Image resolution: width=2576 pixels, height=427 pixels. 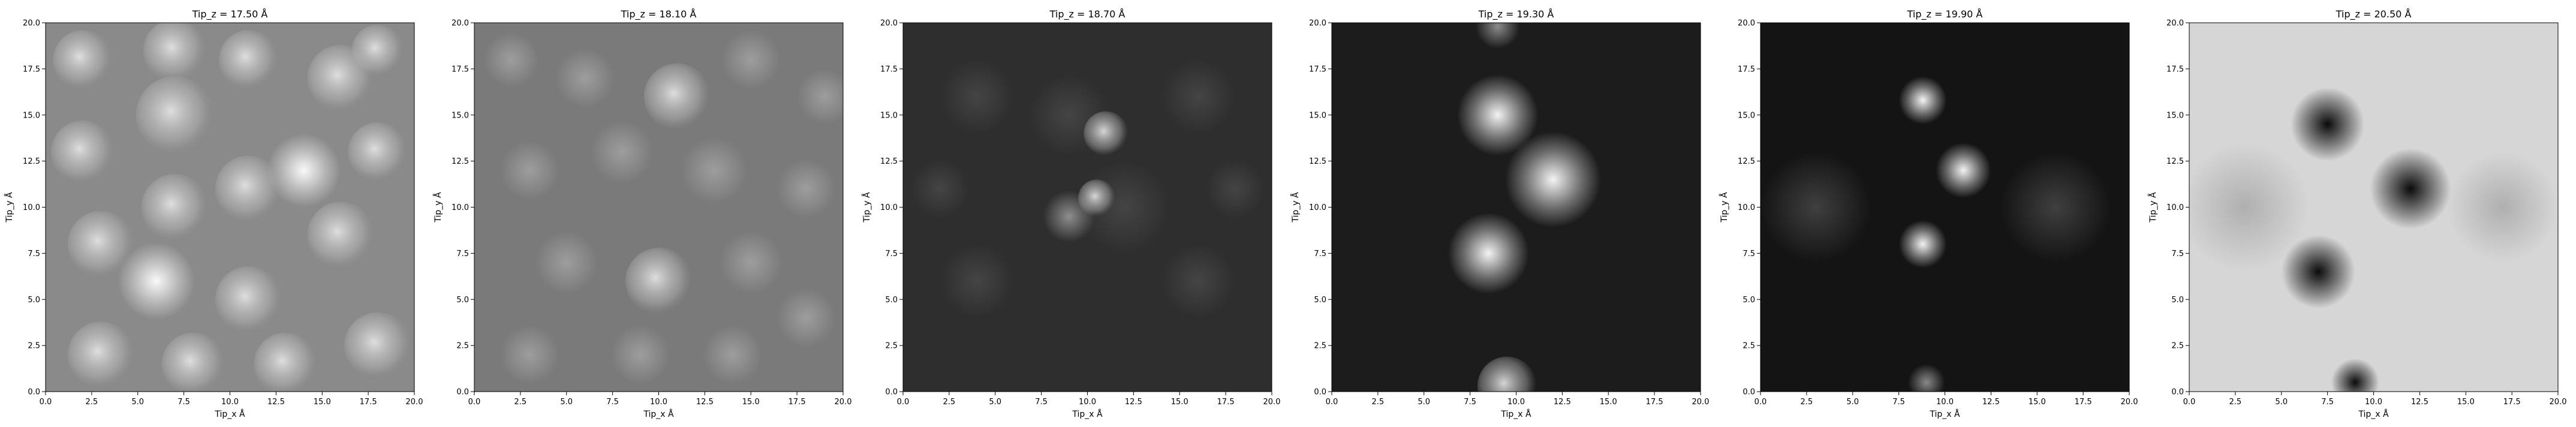 I want to click on chart-title: Tip_z = 19.90 Å, so click(x=1945, y=14).